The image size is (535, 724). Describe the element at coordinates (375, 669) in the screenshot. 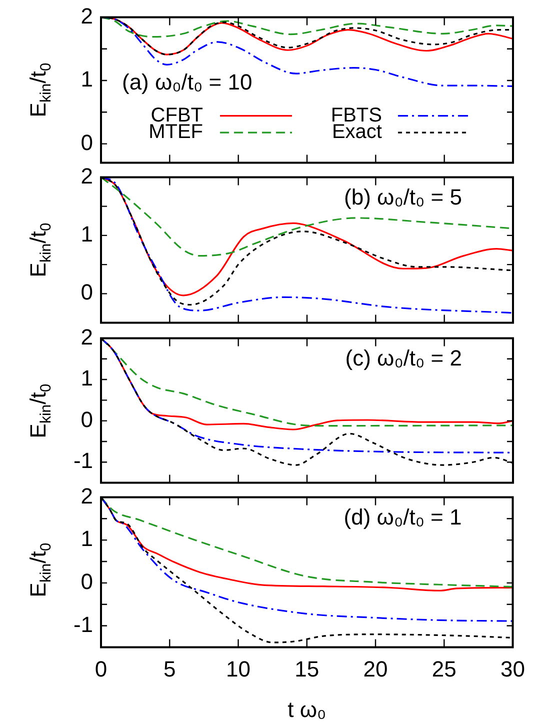

I see `x-tick-label: 20` at that location.